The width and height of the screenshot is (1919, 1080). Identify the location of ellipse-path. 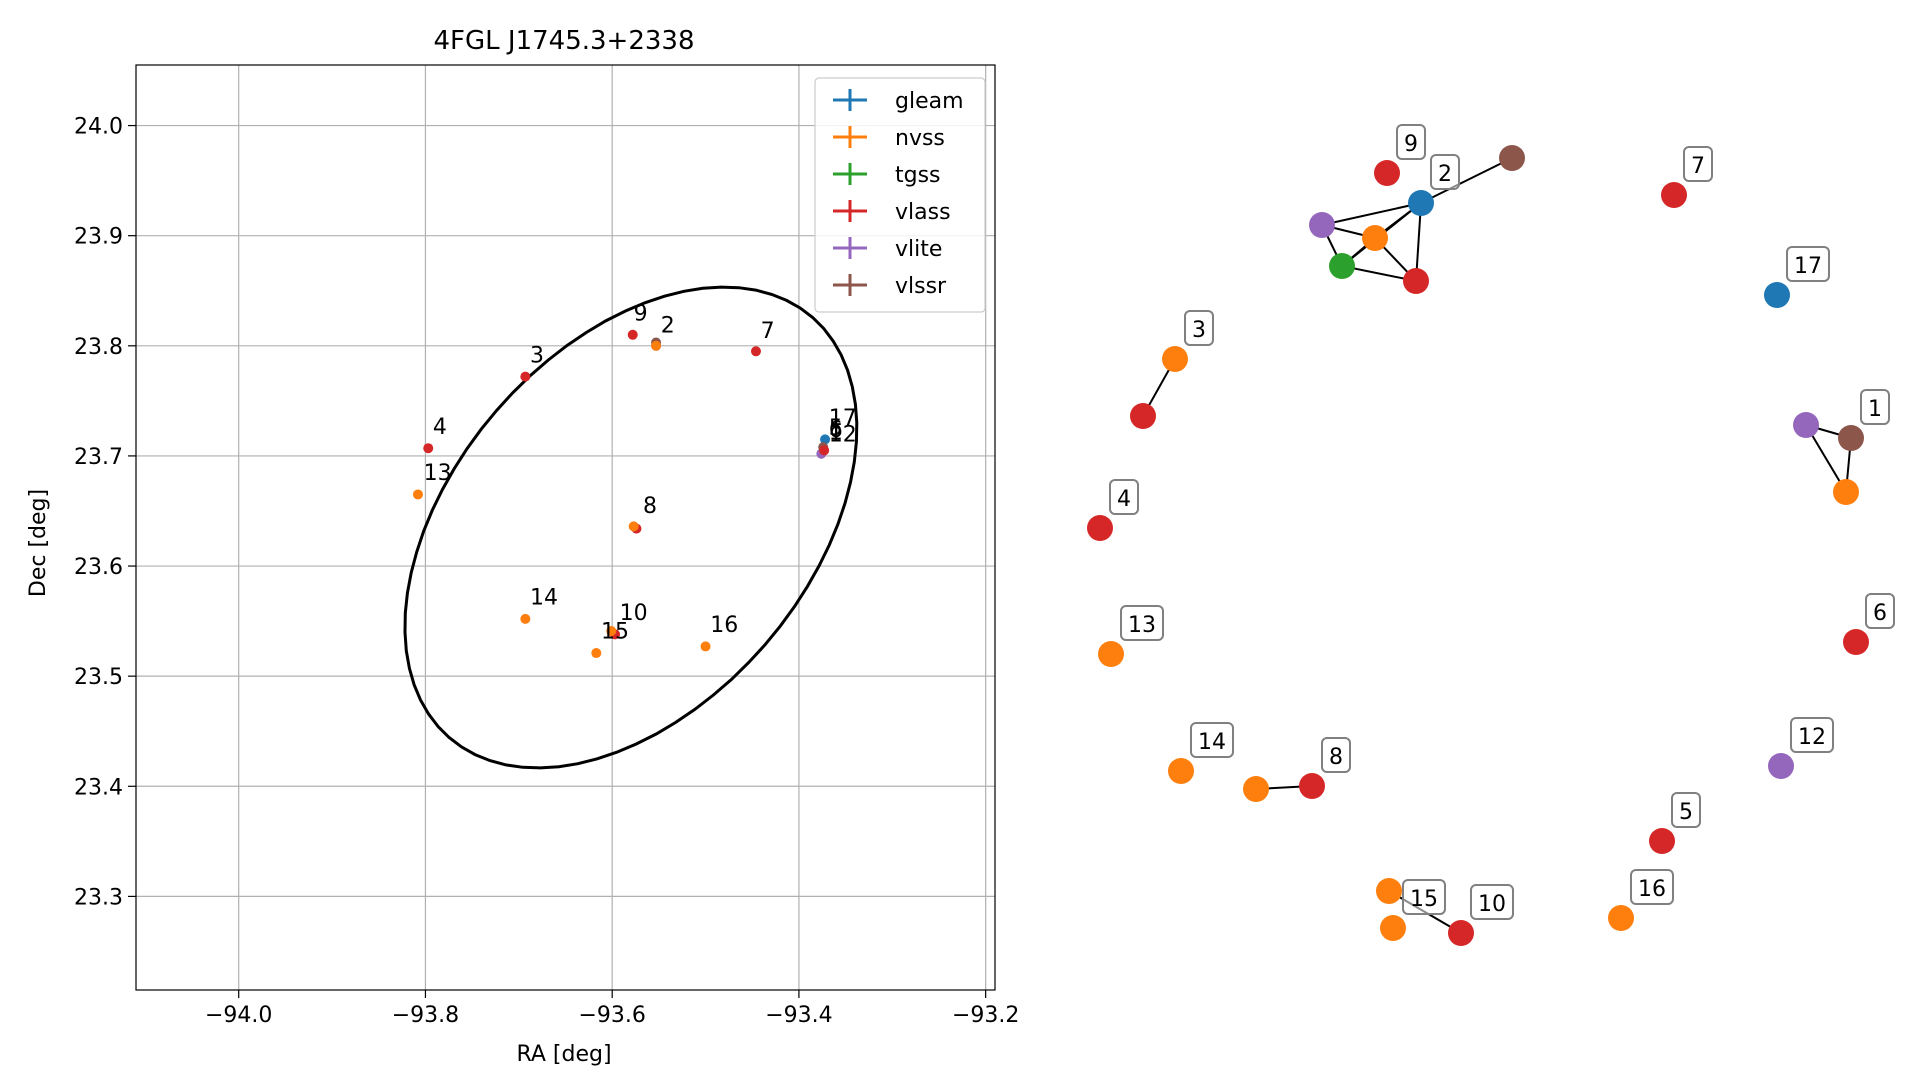
(631, 527).